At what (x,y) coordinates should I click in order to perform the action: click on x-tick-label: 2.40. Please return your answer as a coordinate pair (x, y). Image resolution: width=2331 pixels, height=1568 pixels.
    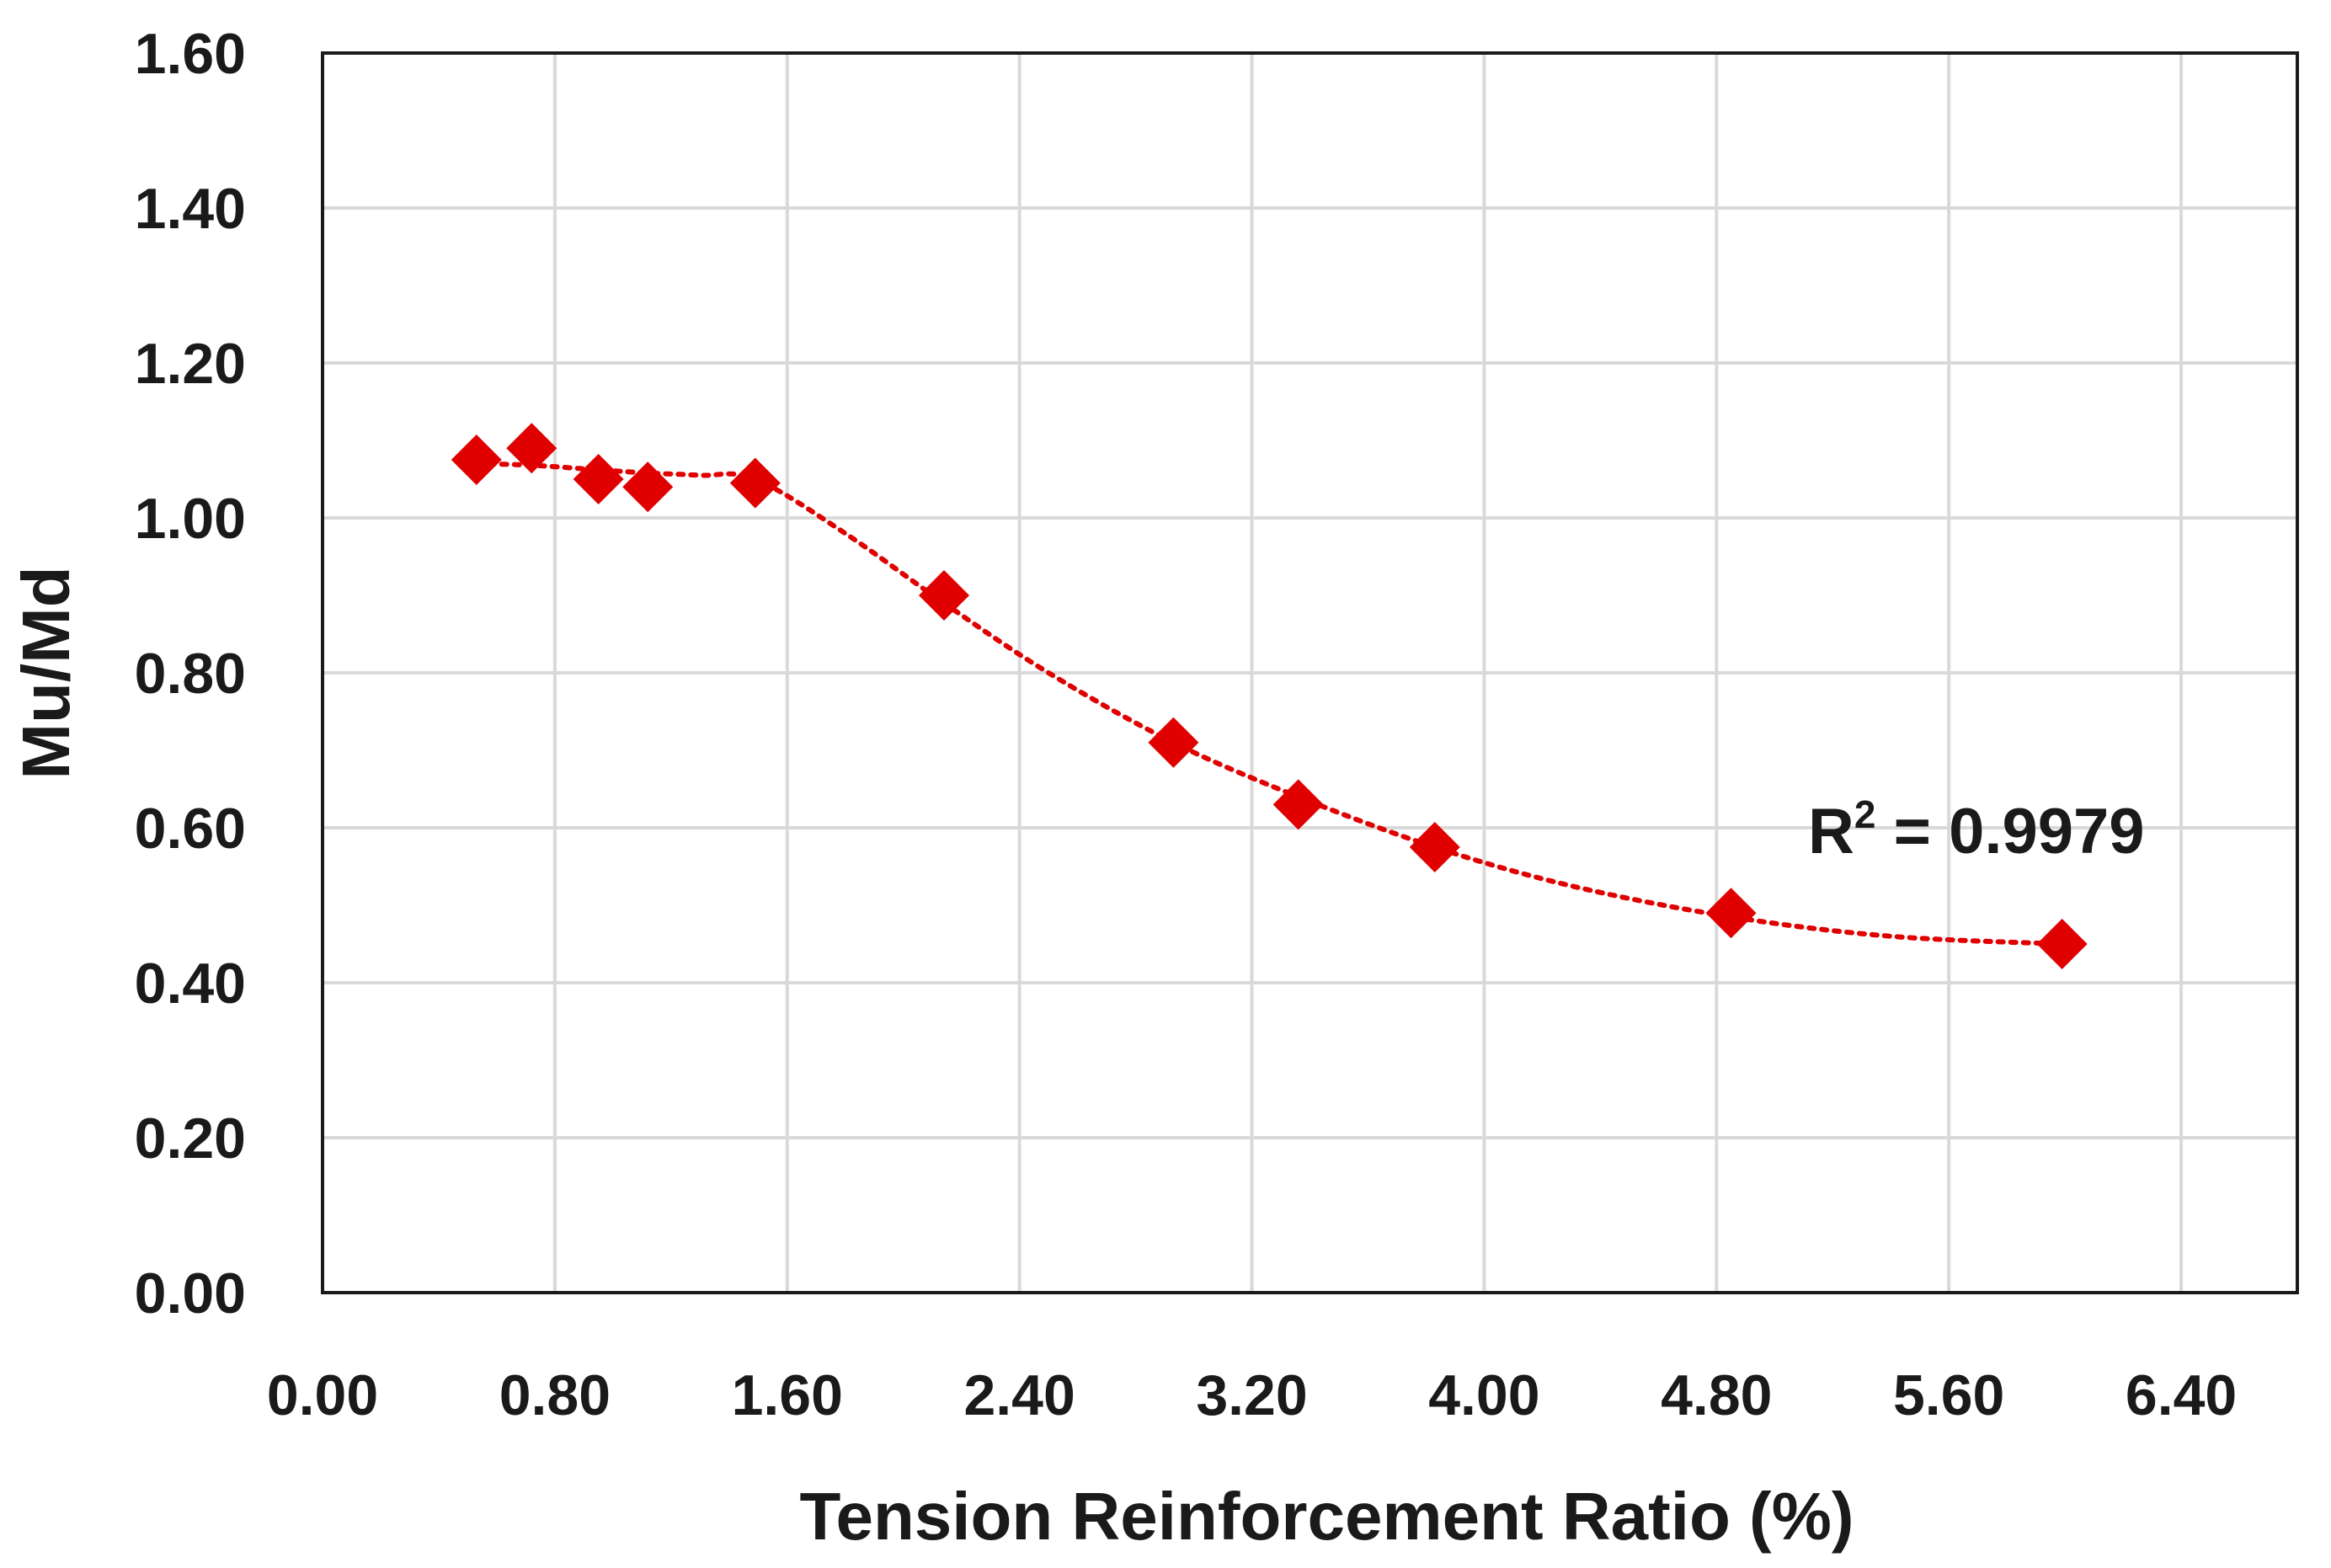
    Looking at the image, I should click on (1019, 1395).